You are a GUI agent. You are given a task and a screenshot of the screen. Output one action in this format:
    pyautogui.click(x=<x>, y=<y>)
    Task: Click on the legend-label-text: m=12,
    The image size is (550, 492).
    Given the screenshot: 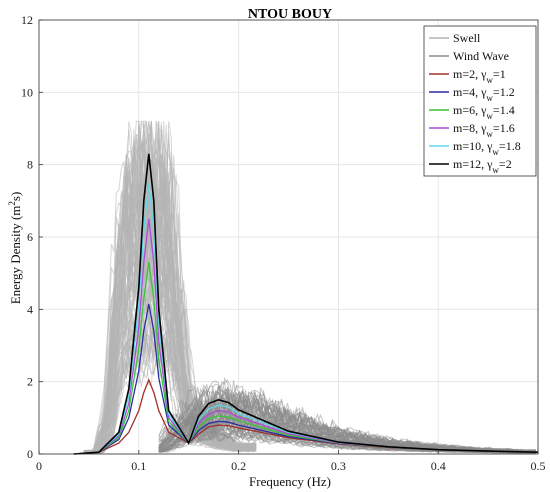 What is the action you would take?
    pyautogui.click(x=470, y=164)
    